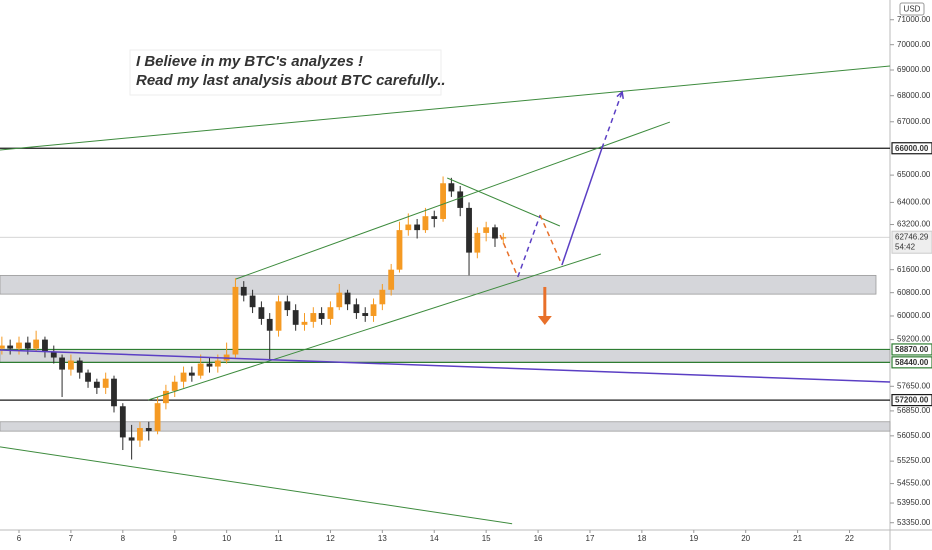  Describe the element at coordinates (914, 502) in the screenshot. I see `y-tick-label: 53950.00` at that location.